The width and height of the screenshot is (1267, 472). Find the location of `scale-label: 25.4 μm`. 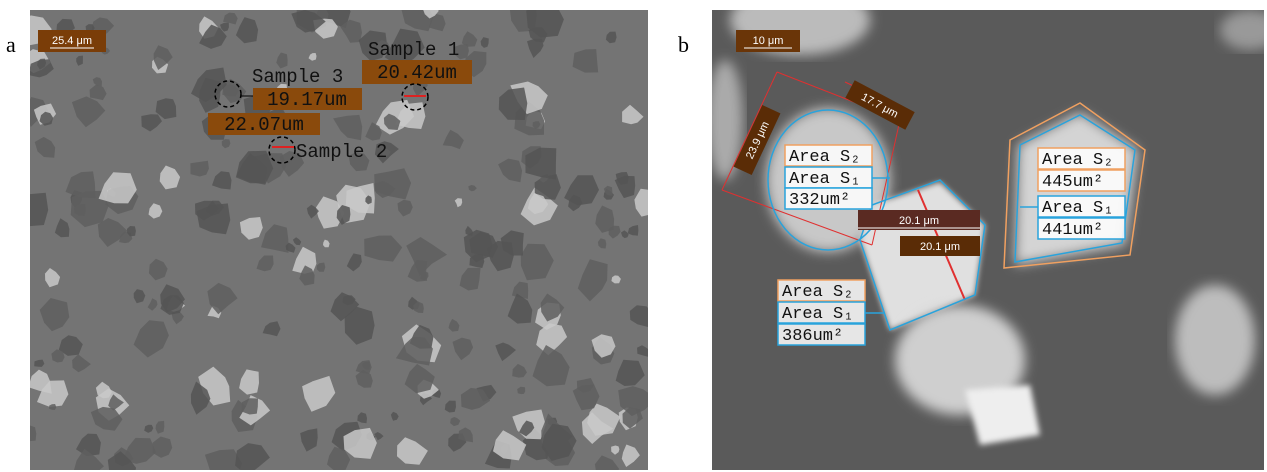

scale-label: 25.4 μm is located at coordinates (72, 41).